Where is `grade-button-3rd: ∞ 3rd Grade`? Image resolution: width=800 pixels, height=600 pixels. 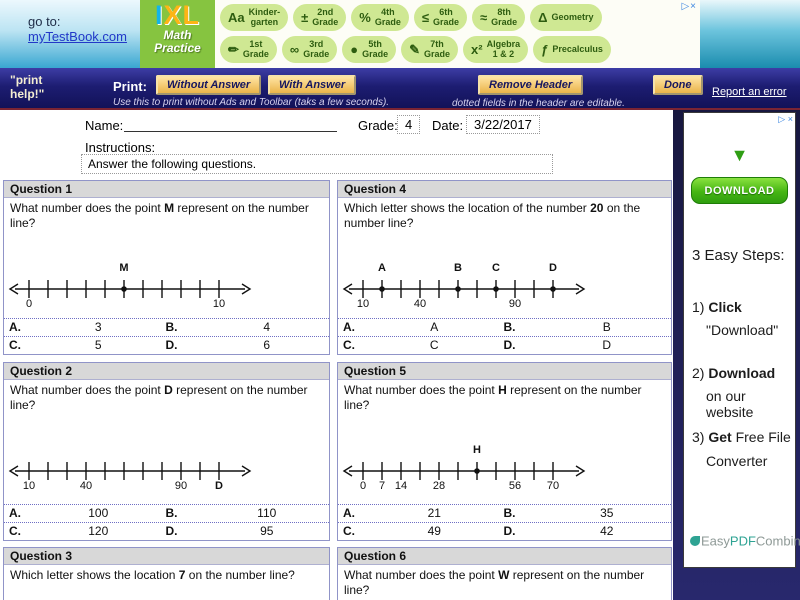
grade-button-3rd: ∞ 3rd Grade is located at coordinates (309, 49).